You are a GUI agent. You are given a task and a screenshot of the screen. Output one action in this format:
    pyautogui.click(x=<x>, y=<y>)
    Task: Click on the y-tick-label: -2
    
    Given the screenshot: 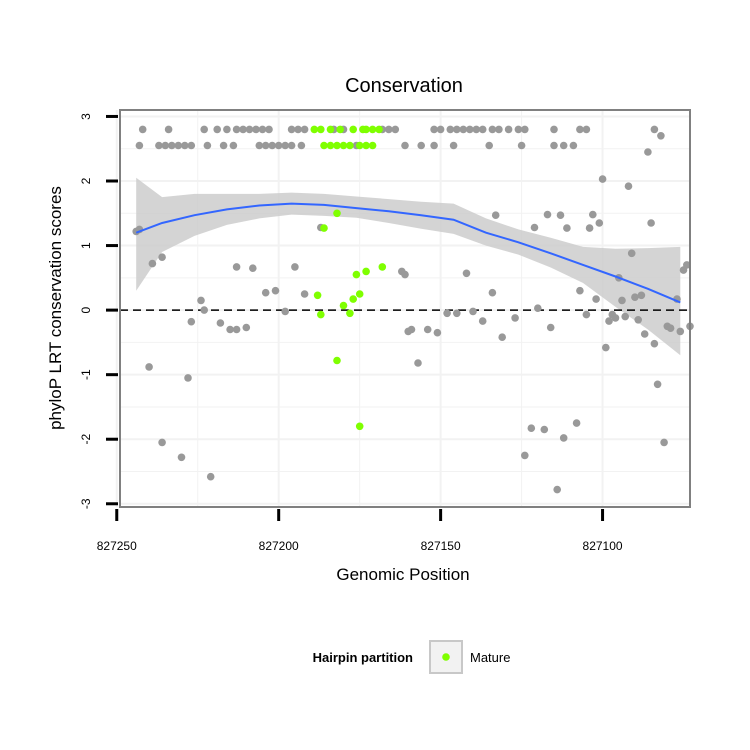 What is the action you would take?
    pyautogui.click(x=86, y=439)
    